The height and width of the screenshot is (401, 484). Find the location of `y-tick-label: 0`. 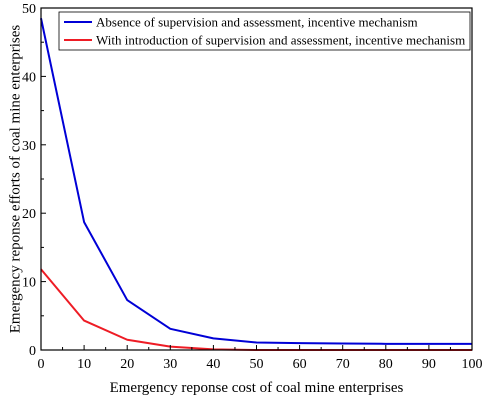

y-tick-label: 0 is located at coordinates (32, 351).